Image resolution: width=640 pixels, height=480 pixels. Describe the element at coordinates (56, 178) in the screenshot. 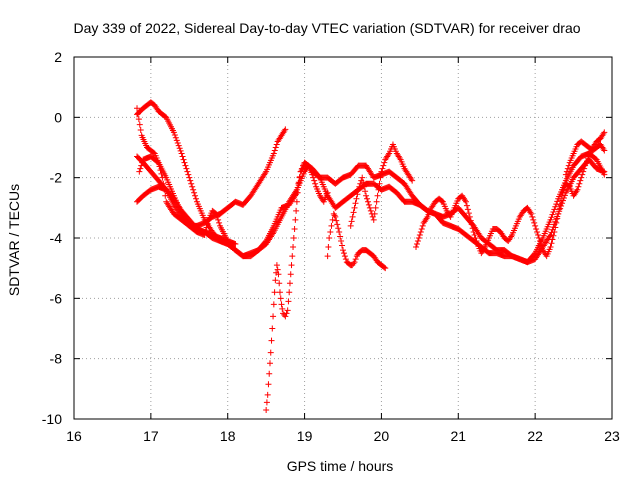

I see `y-tick-label: -2` at that location.